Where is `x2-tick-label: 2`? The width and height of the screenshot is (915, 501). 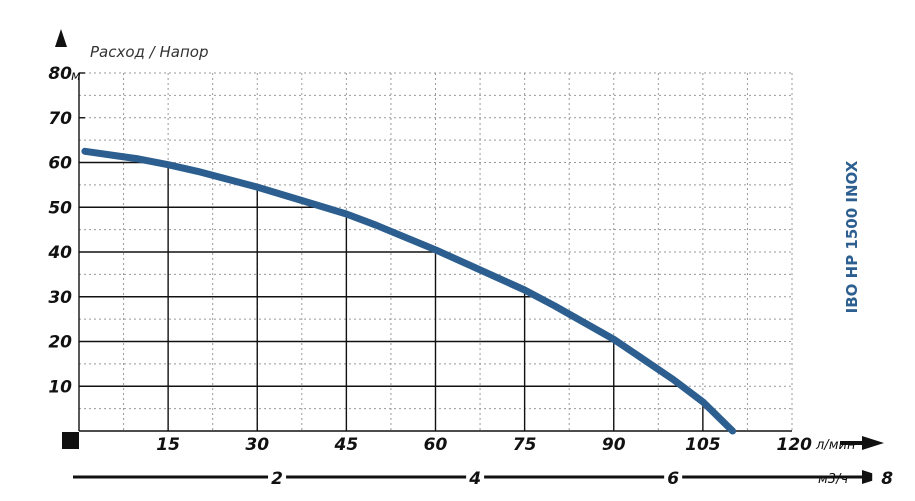
x2-tick-label: 2 is located at coordinates (277, 479).